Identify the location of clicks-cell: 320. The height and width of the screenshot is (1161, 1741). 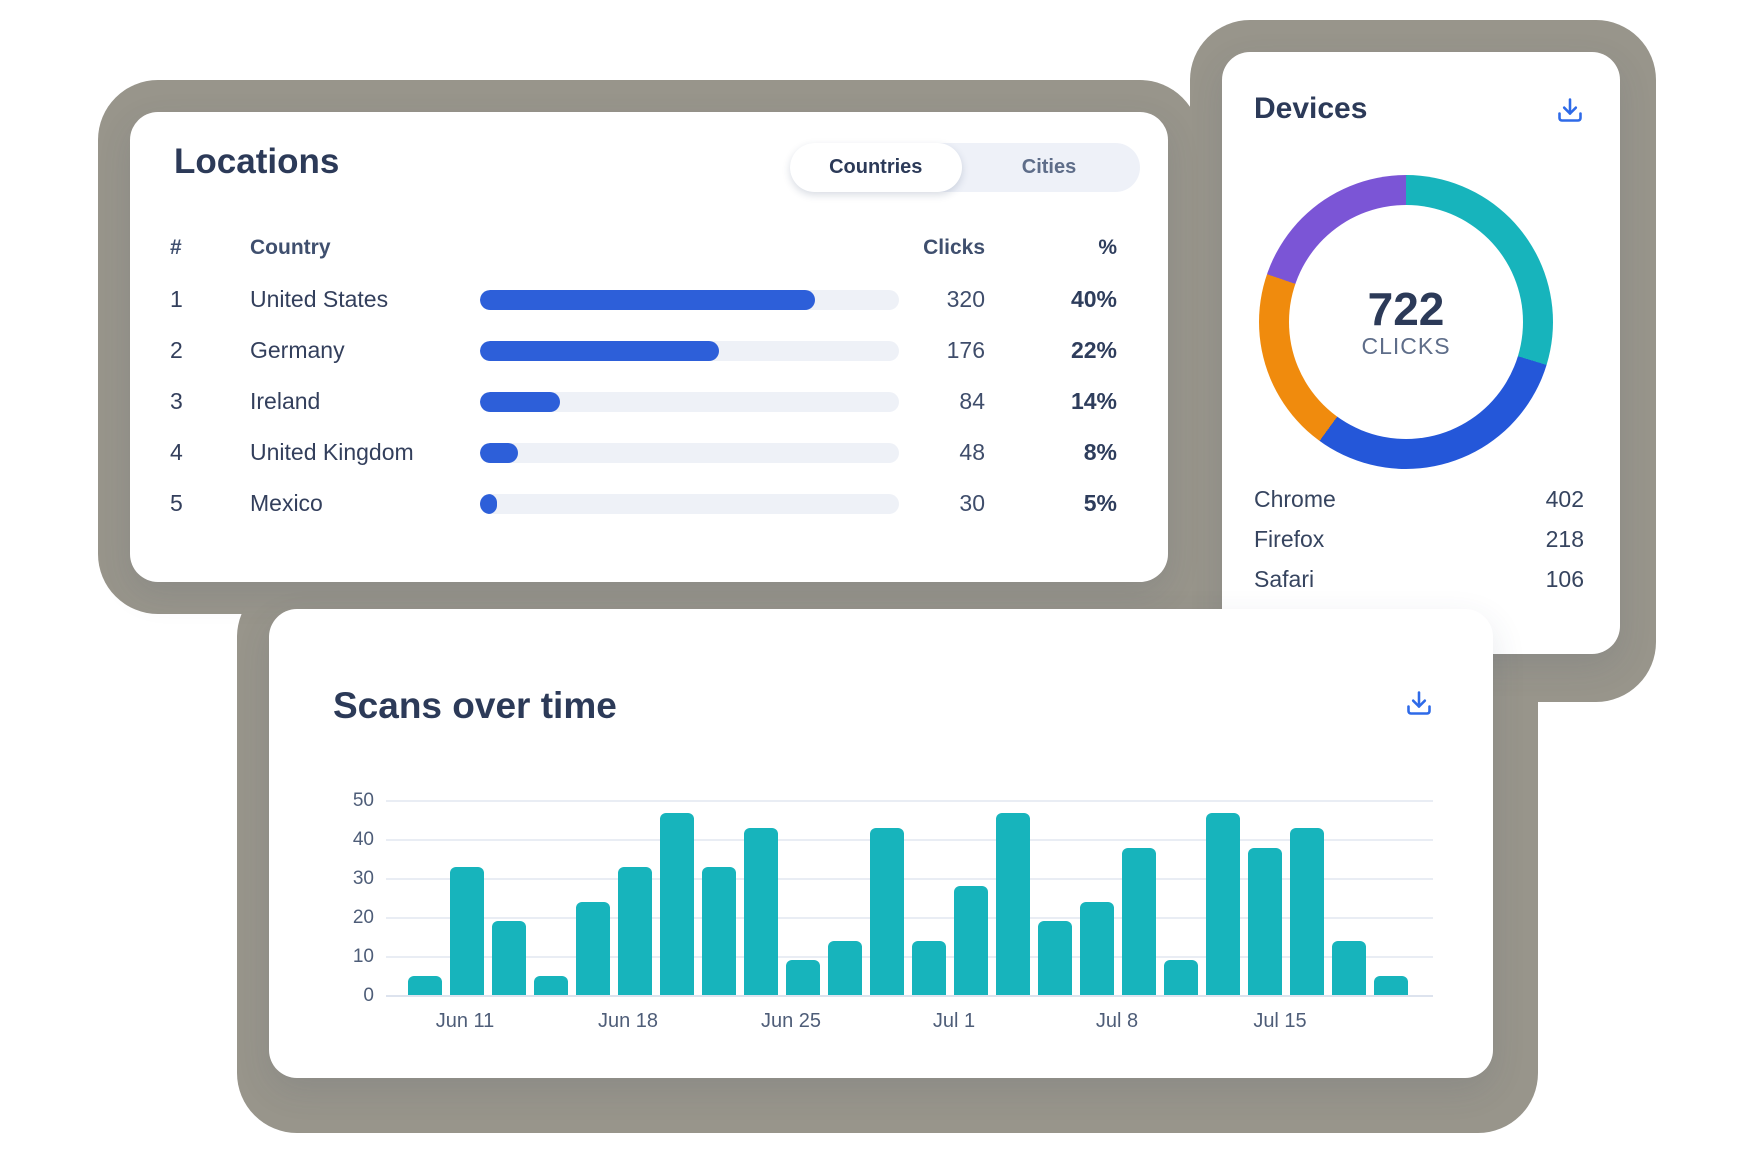
(965, 299).